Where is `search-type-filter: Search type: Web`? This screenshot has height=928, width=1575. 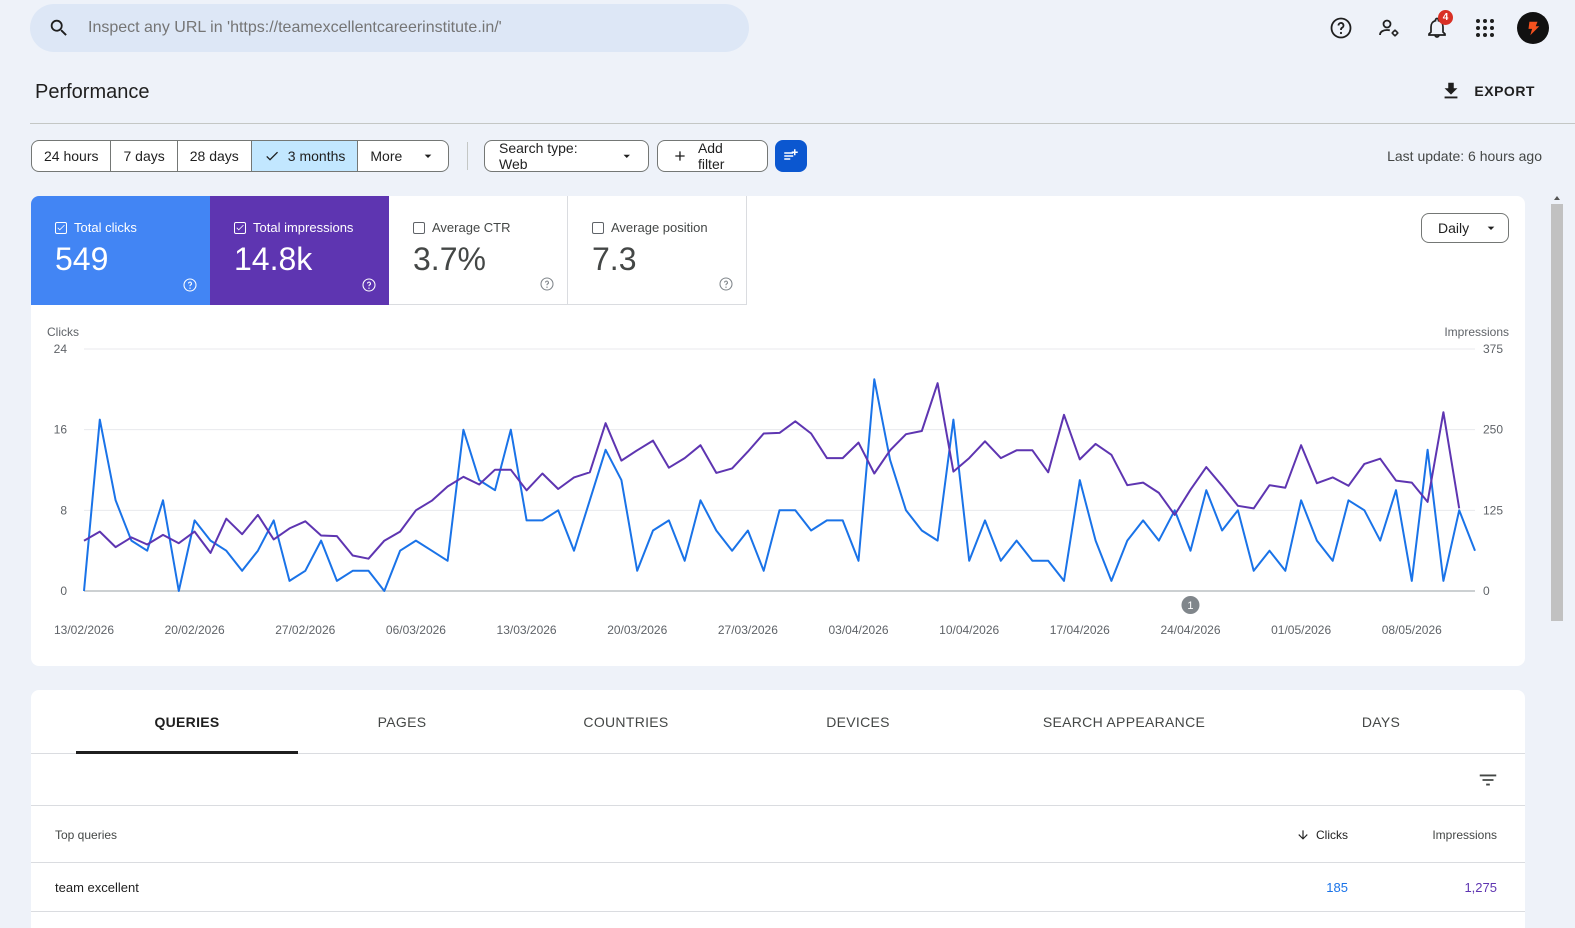
search-type-filter: Search type: Web is located at coordinates (566, 156).